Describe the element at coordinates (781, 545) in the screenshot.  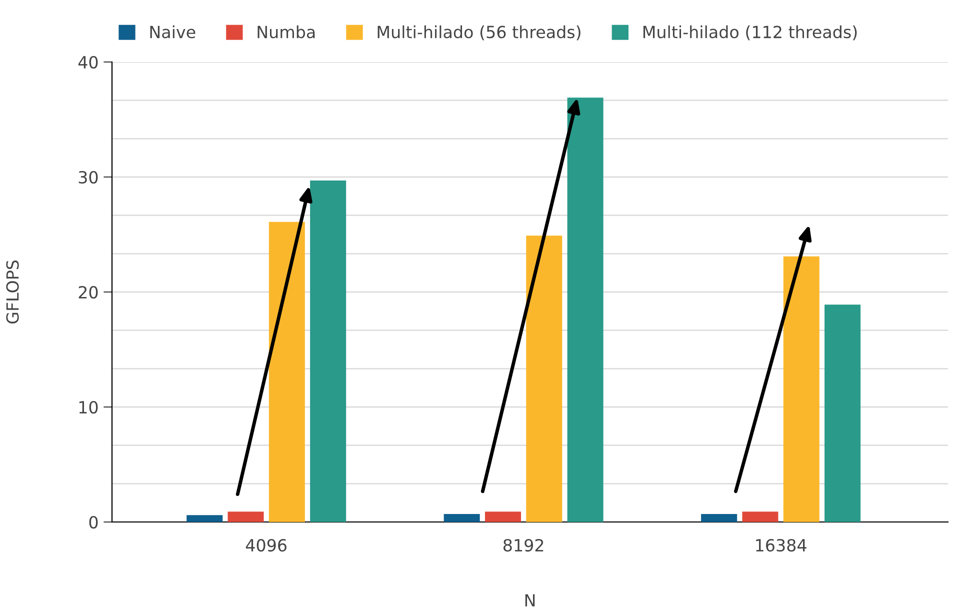
I see `x-tick-label: 16384` at that location.